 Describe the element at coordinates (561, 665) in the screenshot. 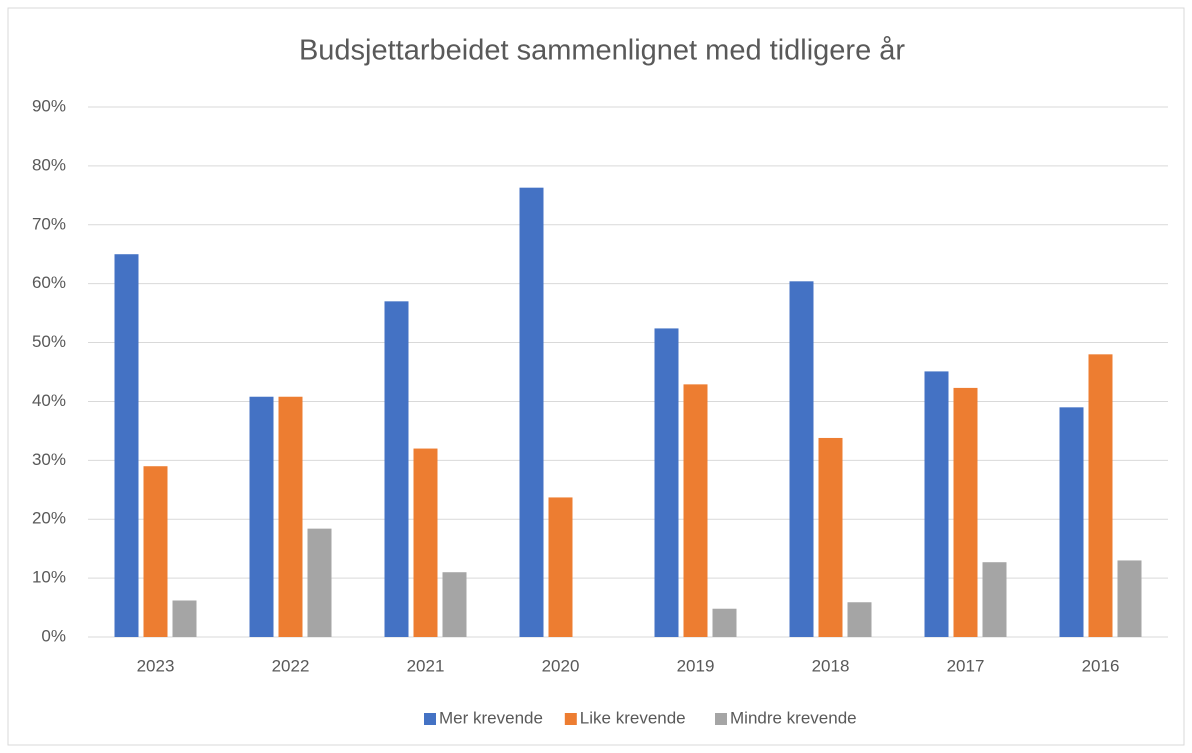

I see `x-tick-label: 2020` at that location.